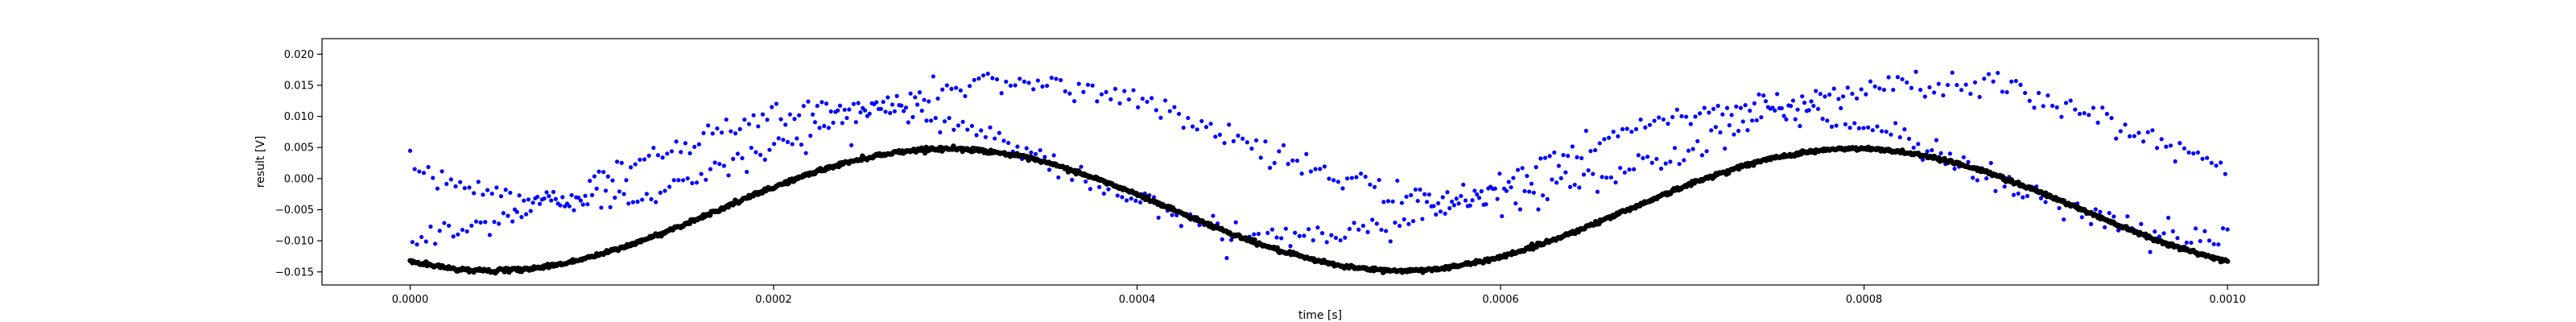  I want to click on y-tick-label: −0.010, so click(294, 242).